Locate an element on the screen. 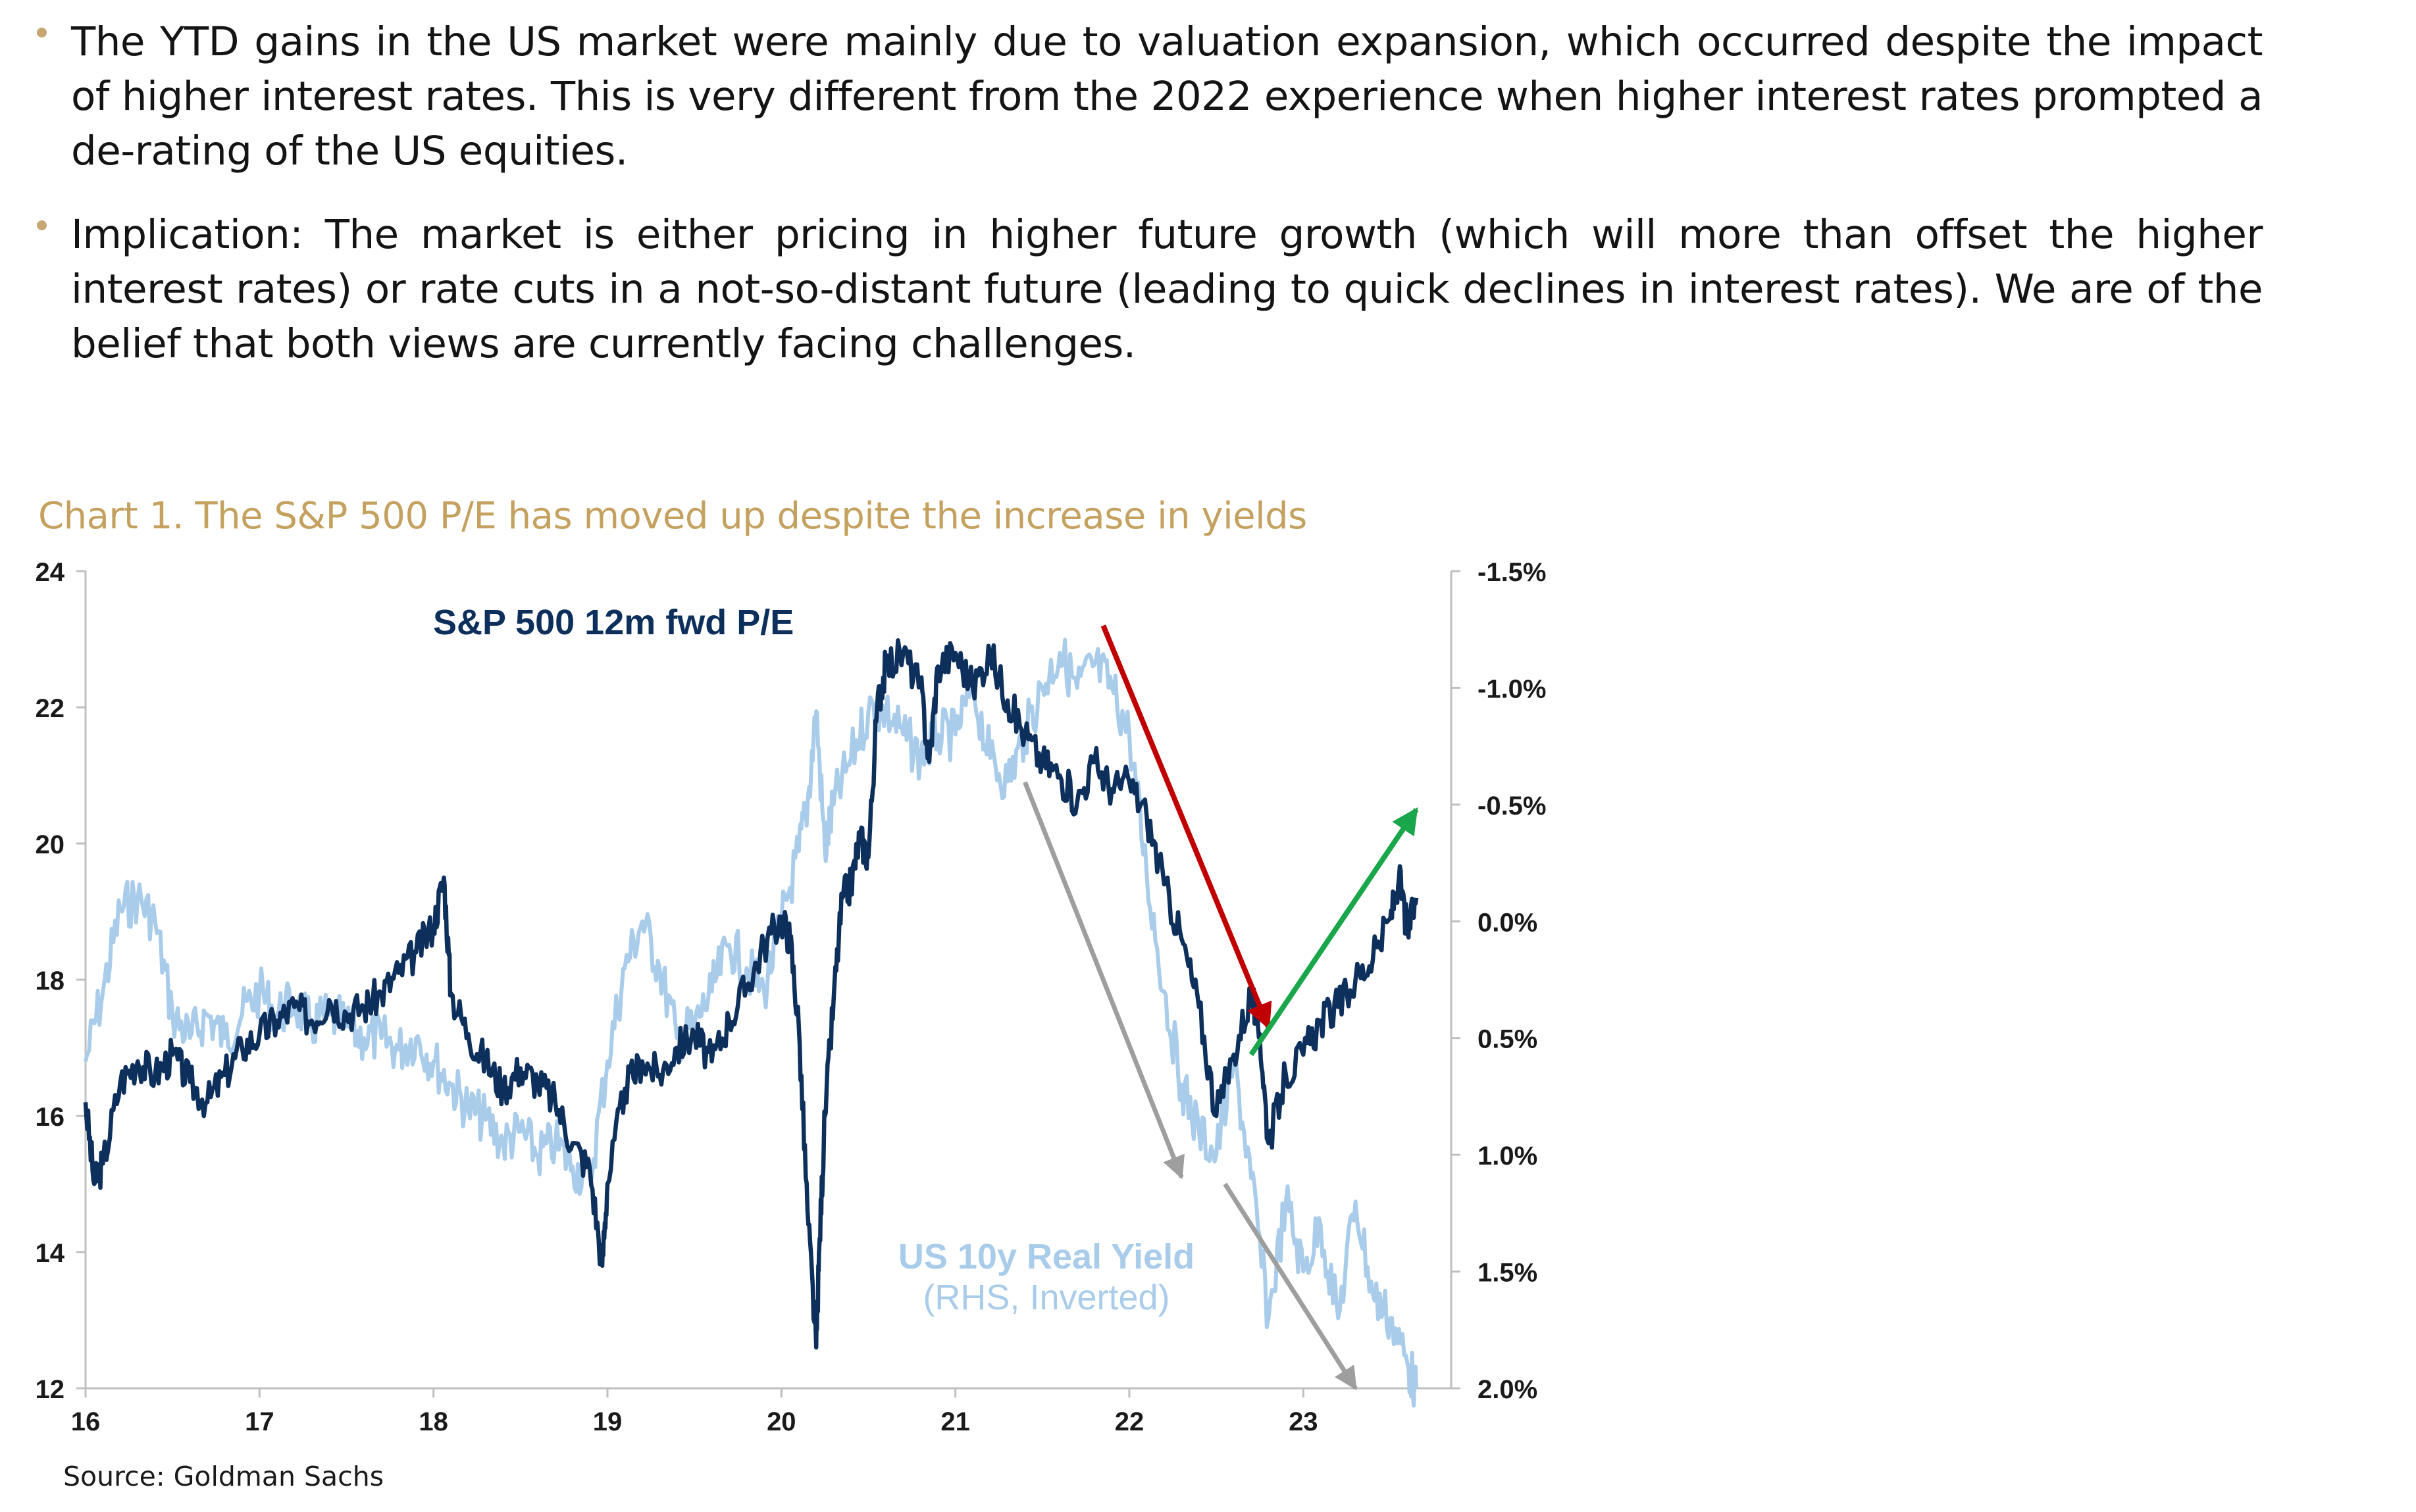 The width and height of the screenshot is (2416, 1512). red-arrow is located at coordinates (1186, 827).